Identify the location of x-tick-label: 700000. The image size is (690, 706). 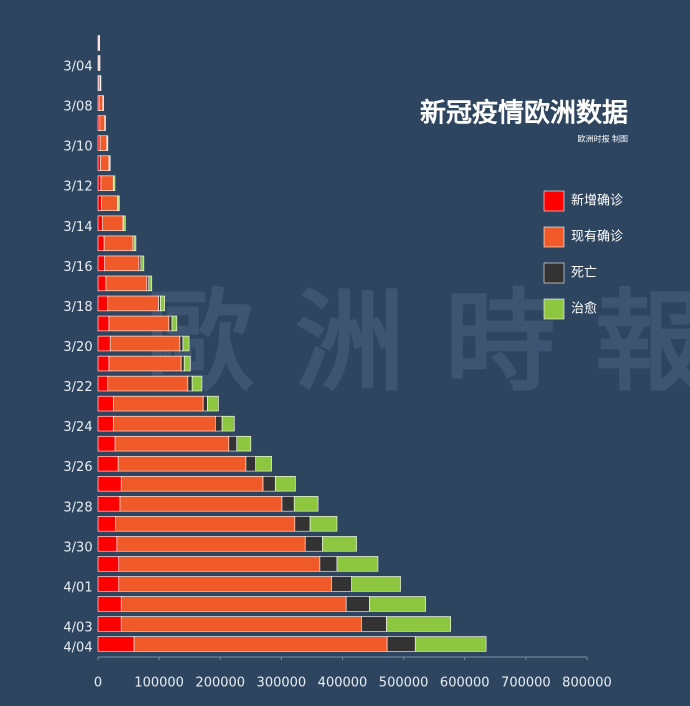
(526, 683).